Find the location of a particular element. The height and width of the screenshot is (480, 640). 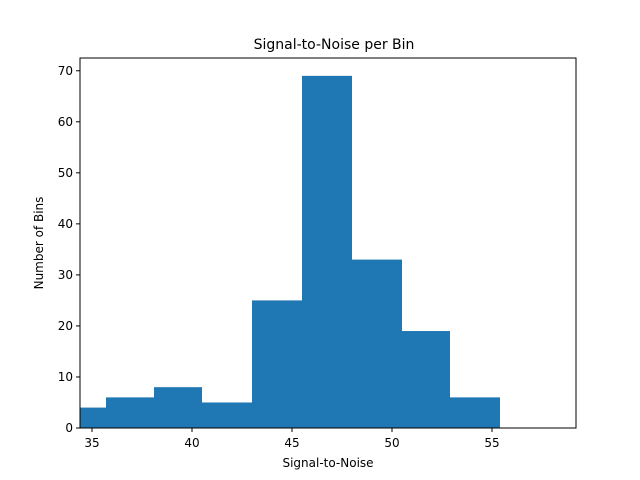

y-tick-label: 50 is located at coordinates (65, 173).